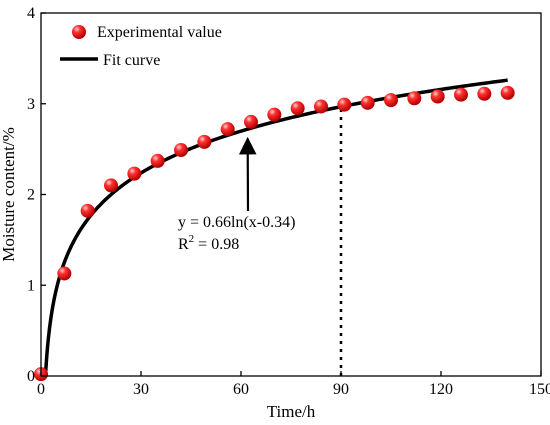  What do you see at coordinates (341, 389) in the screenshot?
I see `x-tick-label: 90` at bounding box center [341, 389].